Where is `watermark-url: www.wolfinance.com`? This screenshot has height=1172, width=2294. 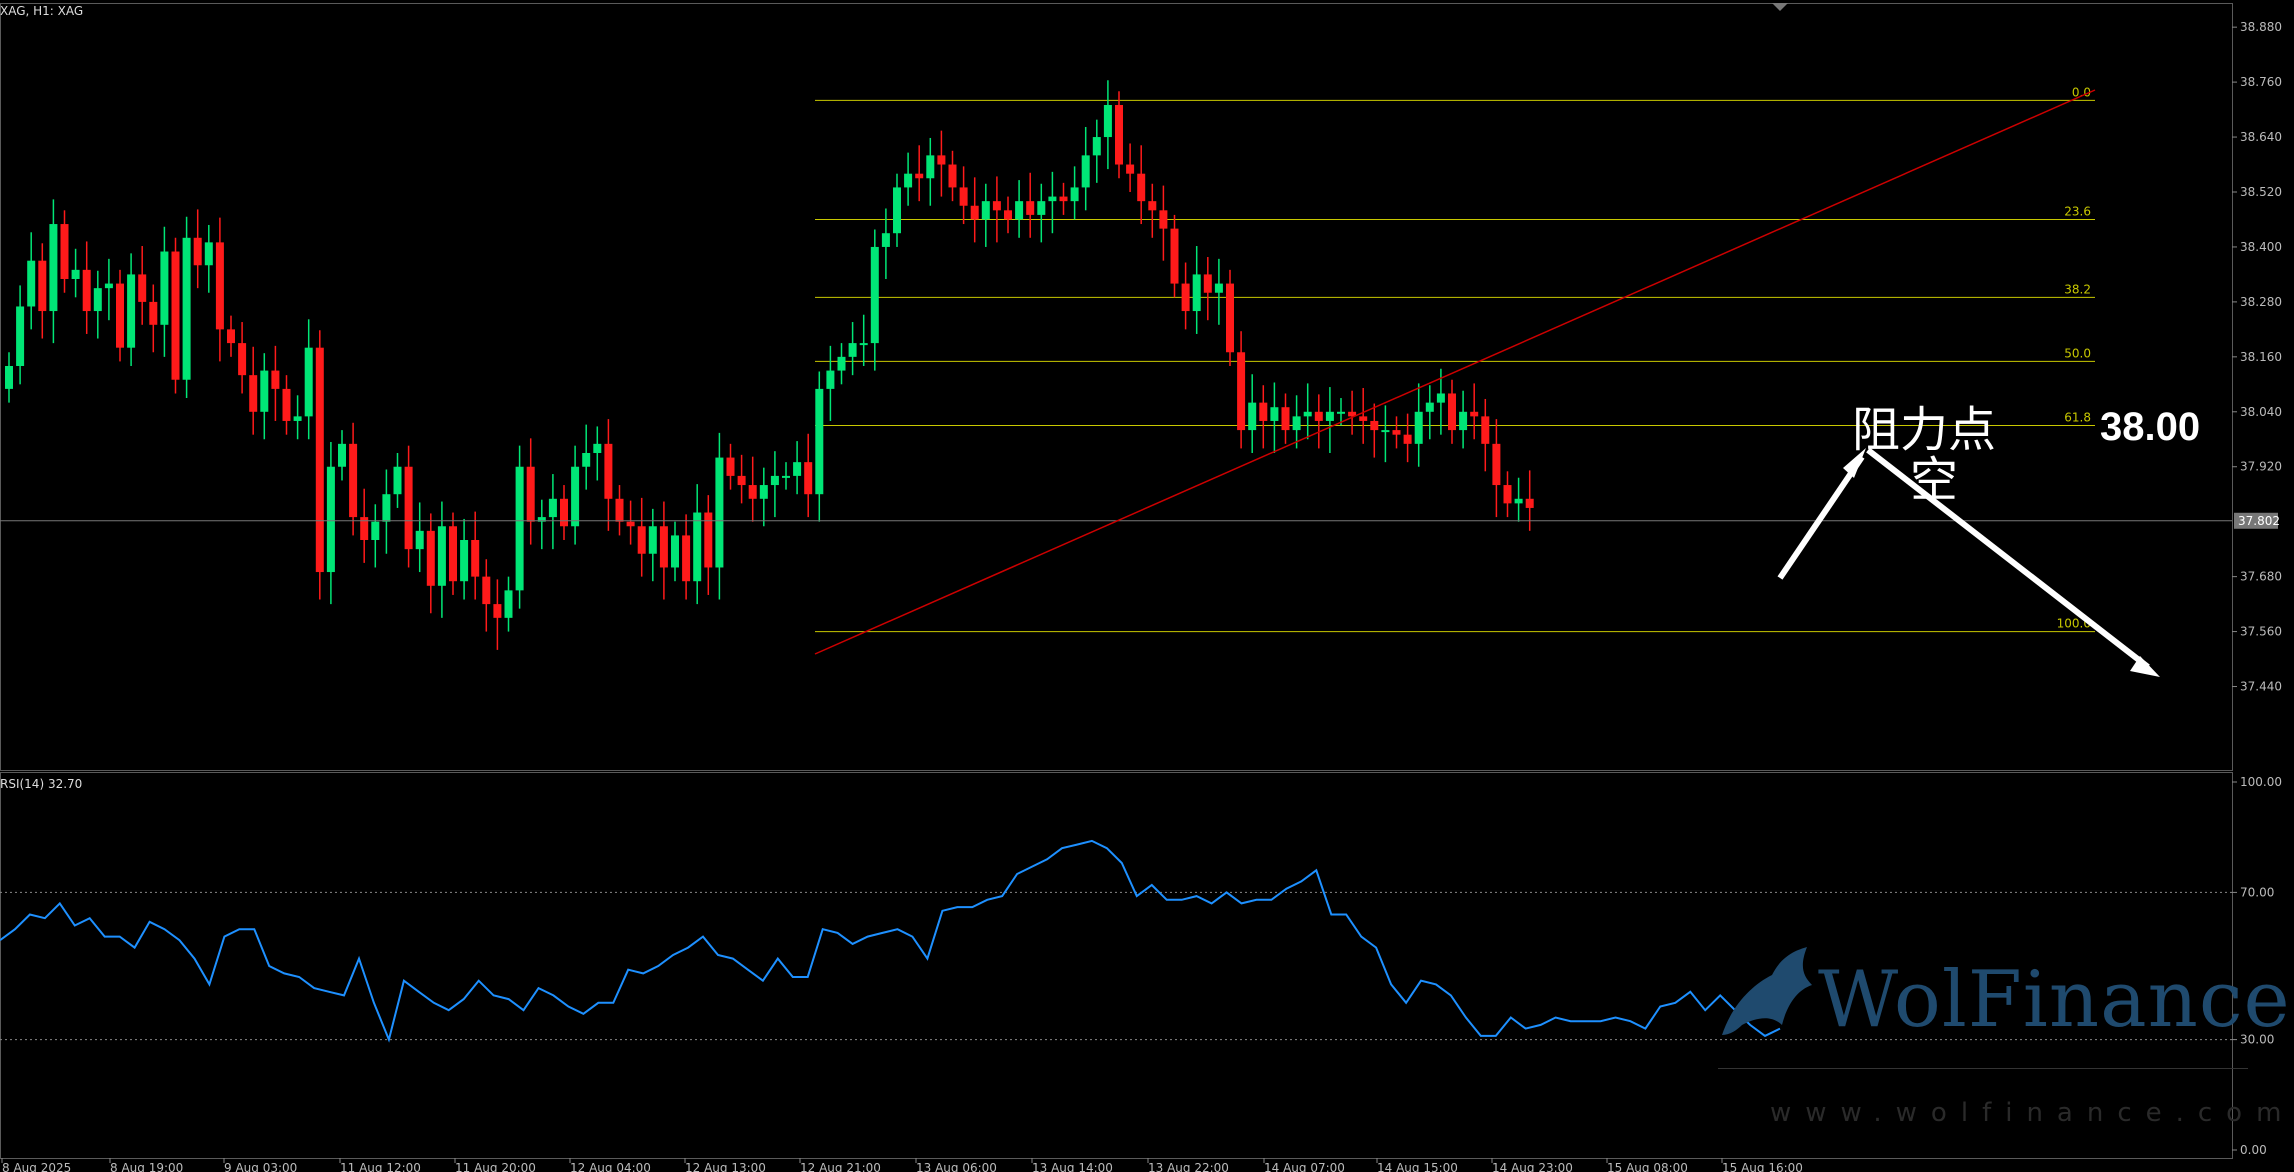 watermark-url: www.wolfinance.com is located at coordinates (2032, 1113).